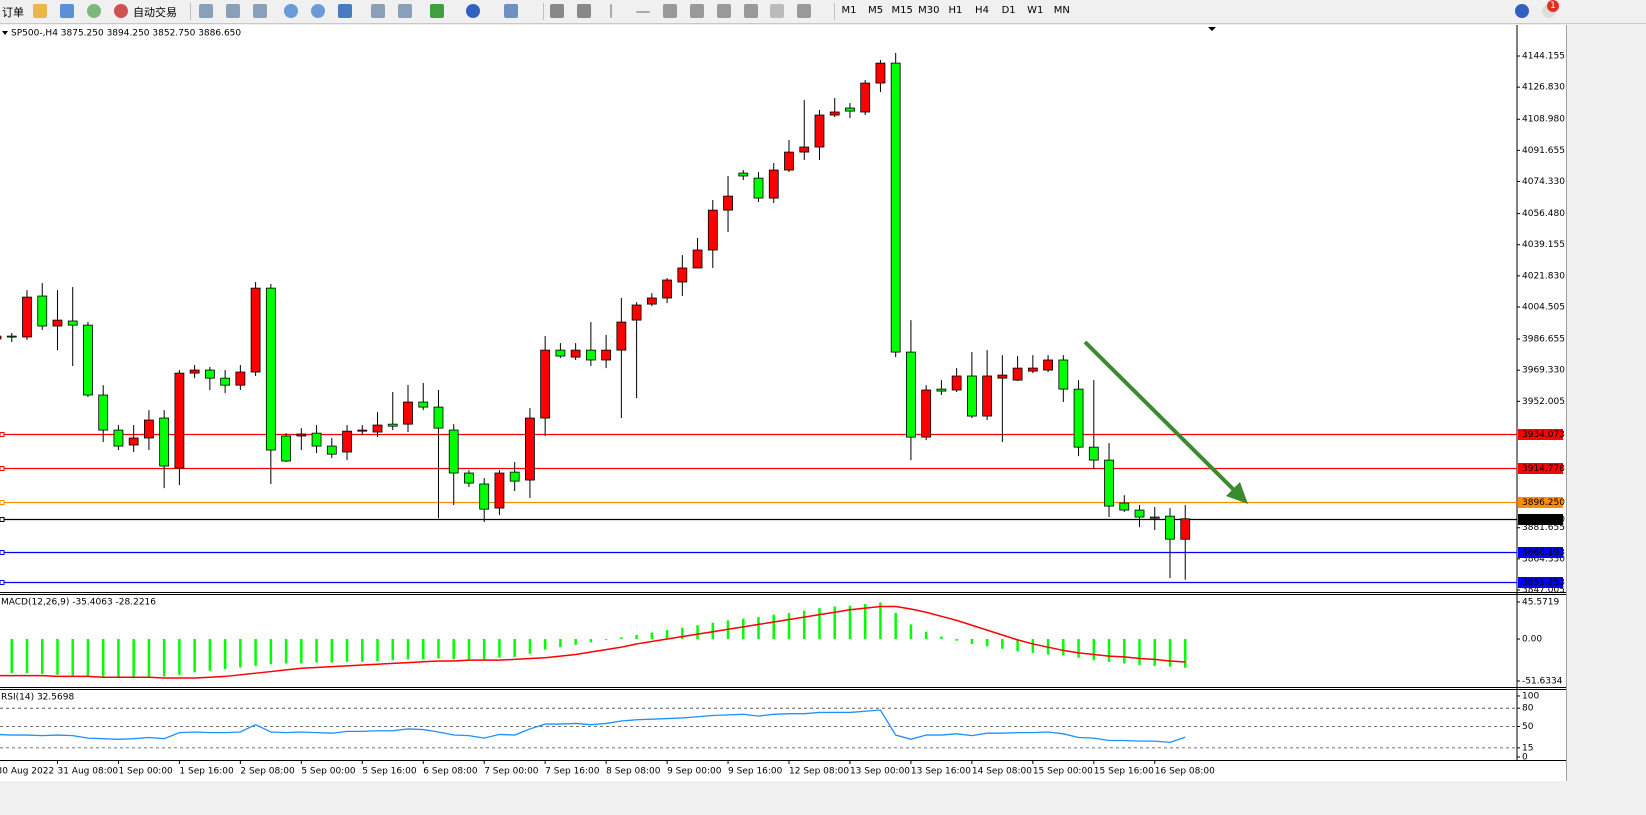 Image resolution: width=1646 pixels, height=815 pixels. What do you see at coordinates (1063, 772) in the screenshot?
I see `x-tick-label: 15 Sep 00:00` at bounding box center [1063, 772].